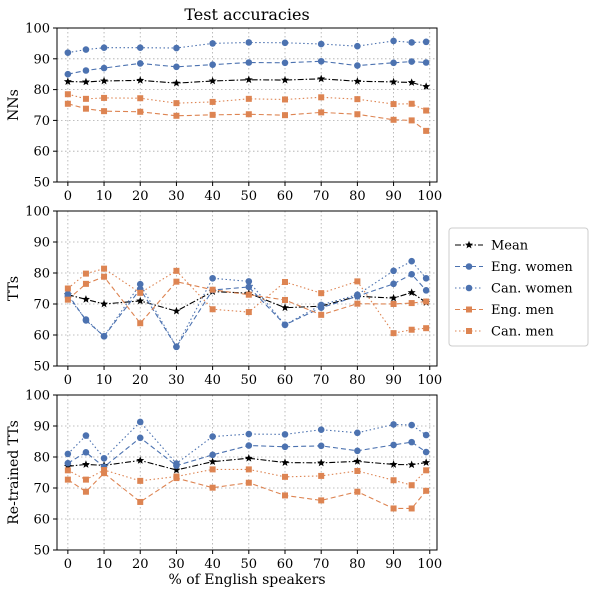  What do you see at coordinates (247, 301) in the screenshot?
I see `series-line-can-men` at bounding box center [247, 301].